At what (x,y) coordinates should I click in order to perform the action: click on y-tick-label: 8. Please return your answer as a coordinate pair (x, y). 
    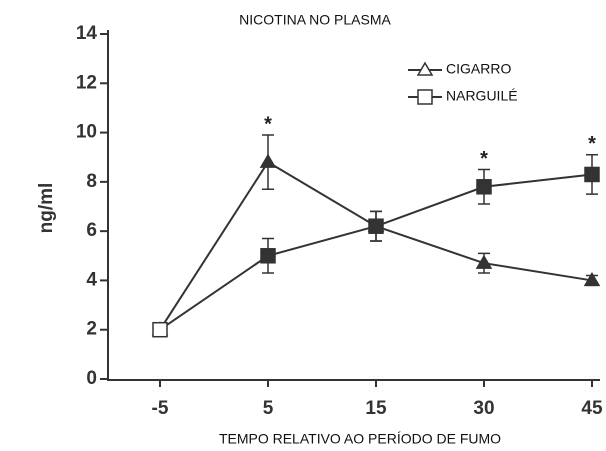
    Looking at the image, I should click on (91, 181).